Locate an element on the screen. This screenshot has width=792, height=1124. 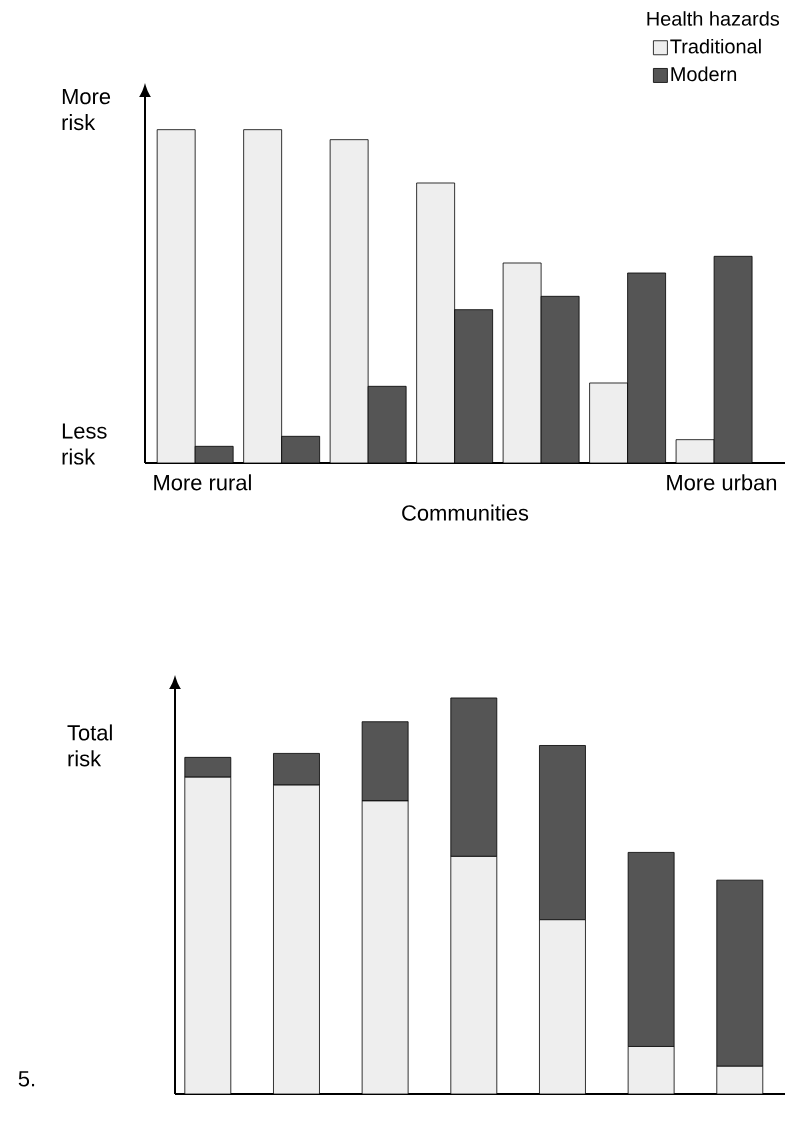
text: More risk is located at coordinates (86, 109).